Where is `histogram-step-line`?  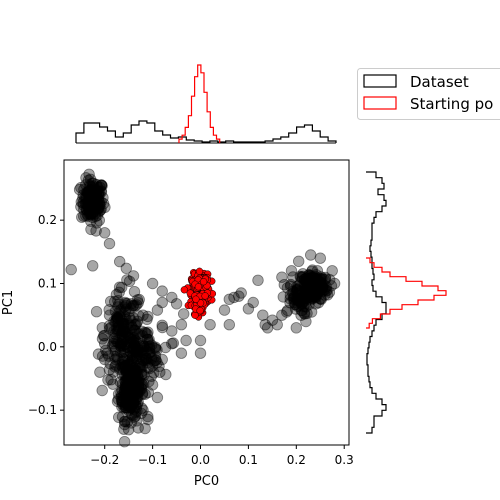
histogram-step-line is located at coordinates (199, 104).